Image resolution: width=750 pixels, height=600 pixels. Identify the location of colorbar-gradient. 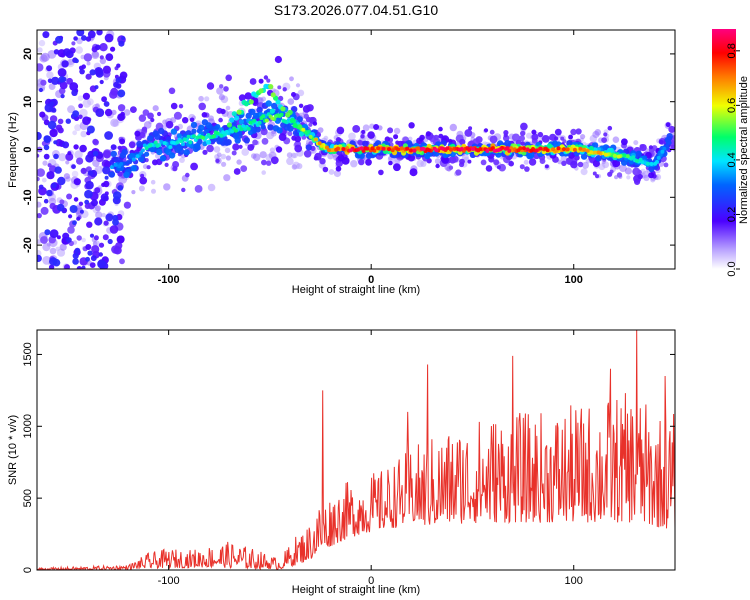
(724, 149).